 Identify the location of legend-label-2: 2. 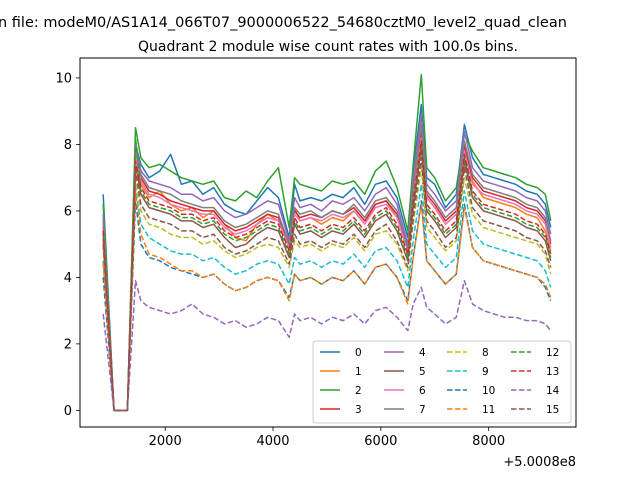
(358, 391).